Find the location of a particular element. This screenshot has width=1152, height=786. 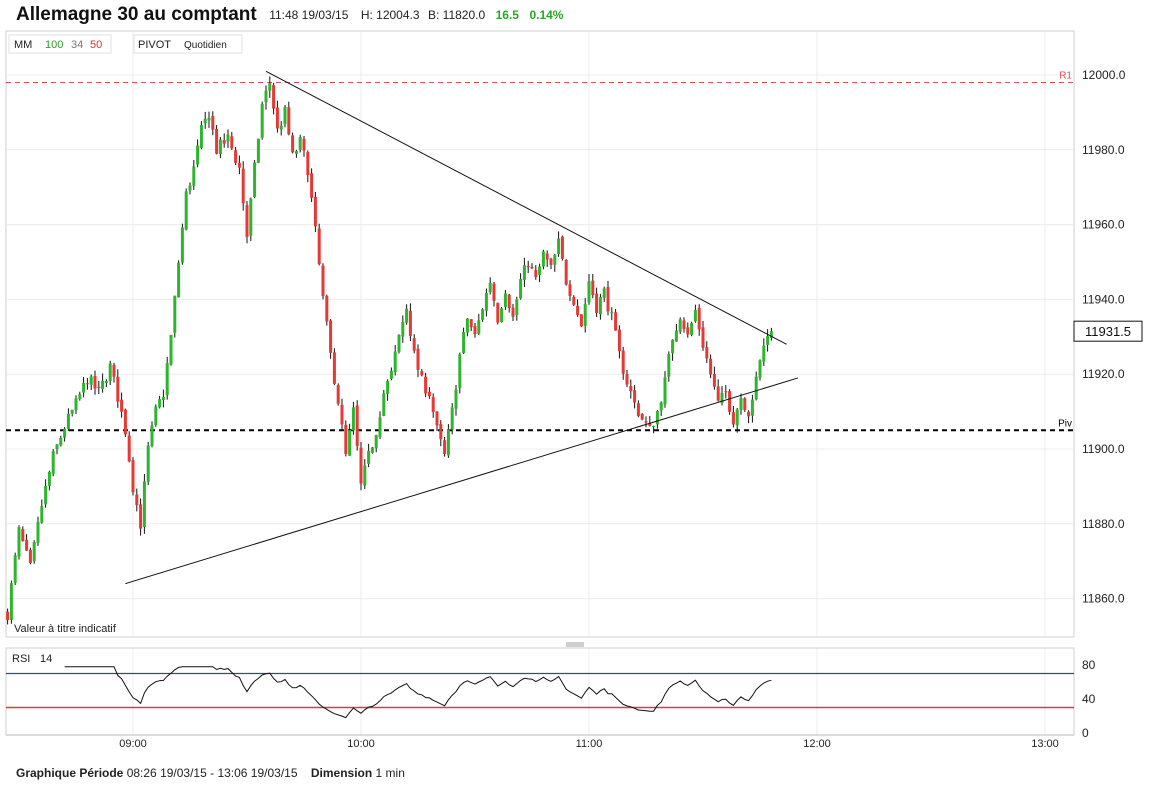

y-tick-label: 12000.0 is located at coordinates (1104, 75).